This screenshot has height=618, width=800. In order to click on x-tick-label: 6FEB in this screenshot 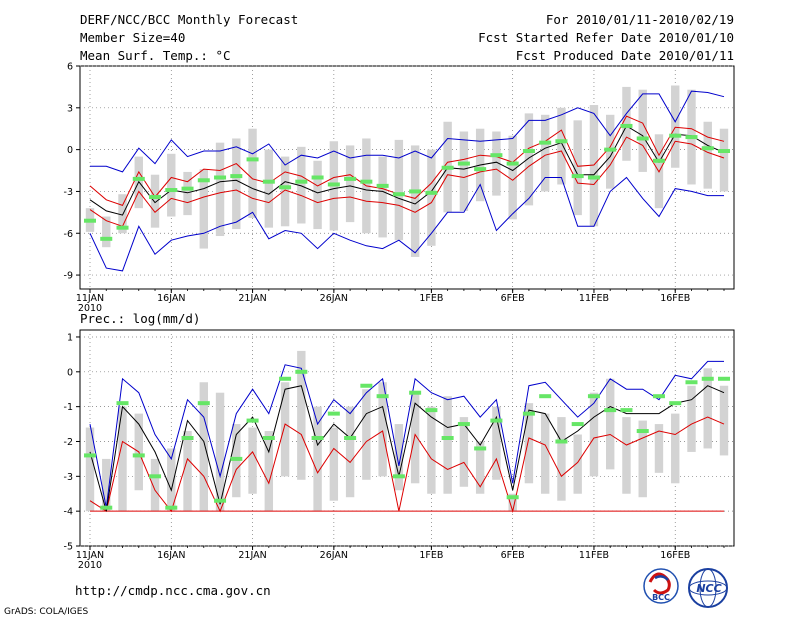, I will do `click(513, 298)`.